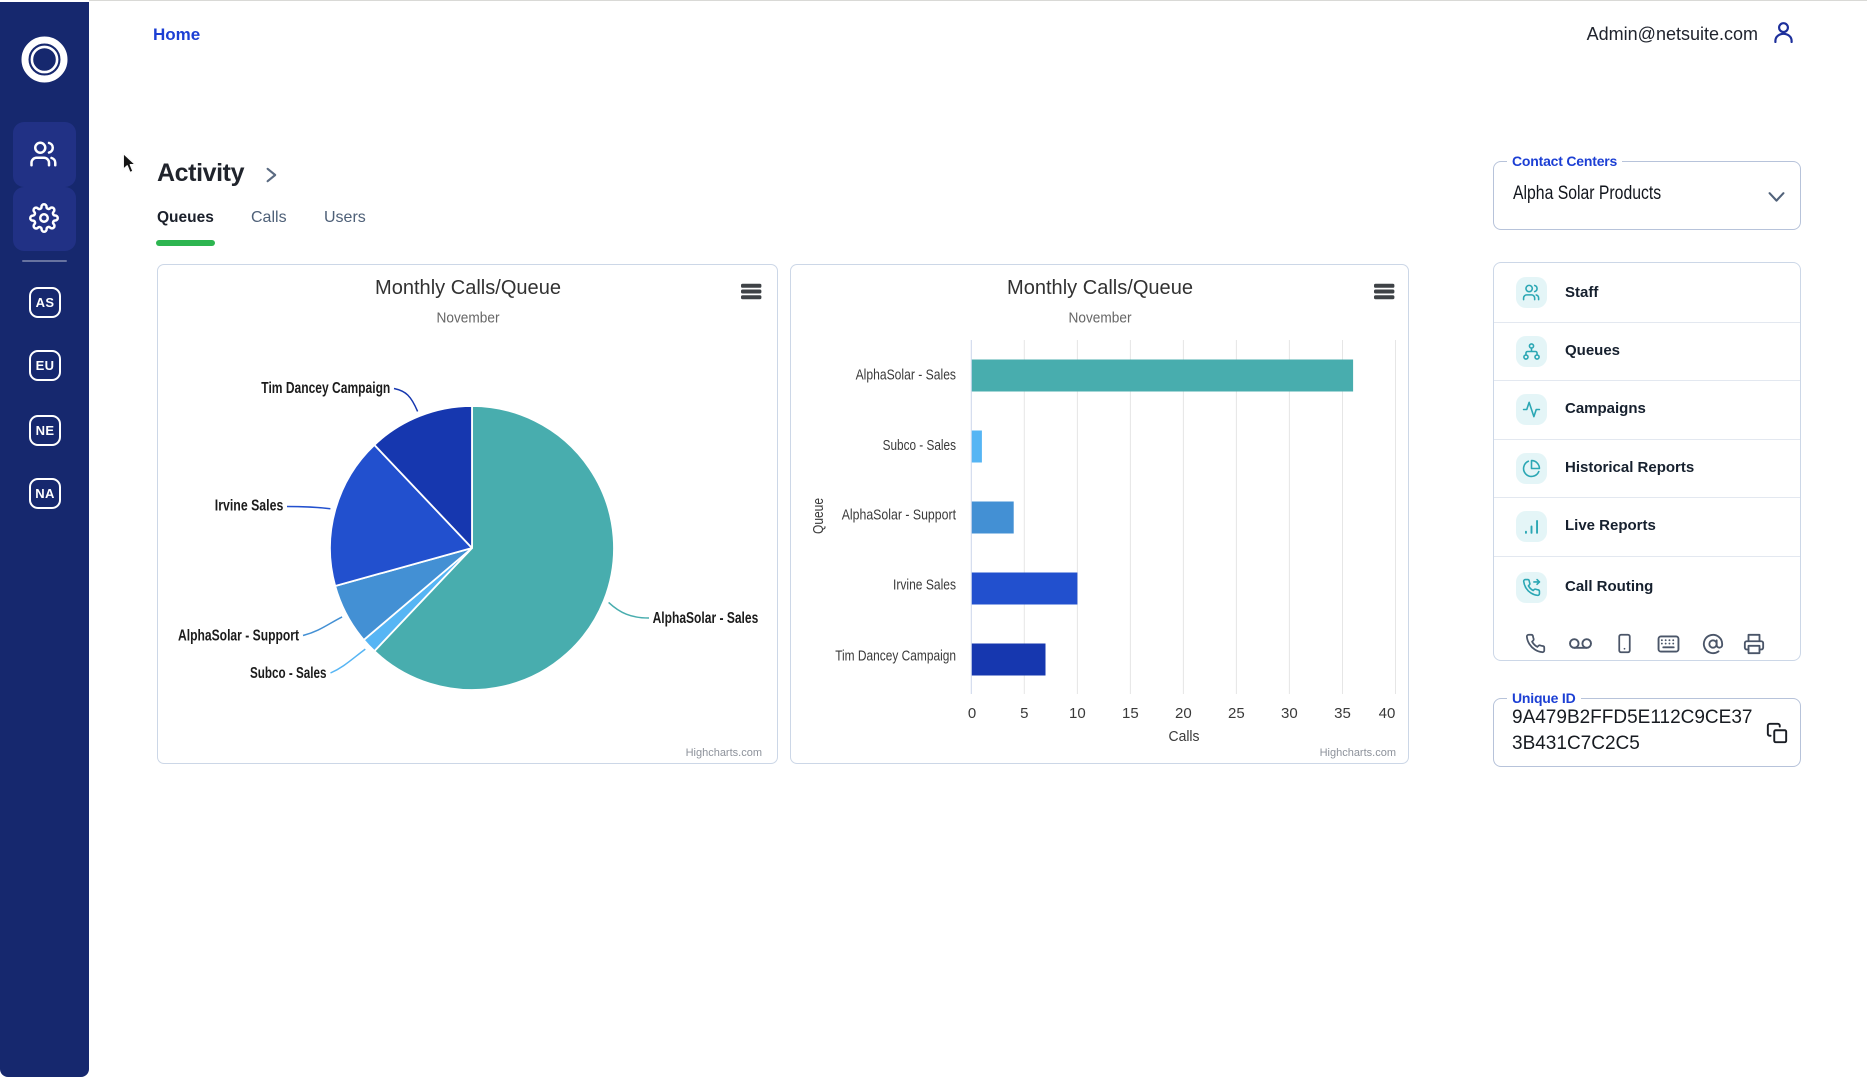 This screenshot has height=1080, width=1867. Describe the element at coordinates (1342, 713) in the screenshot. I see `svg-text: 35` at that location.